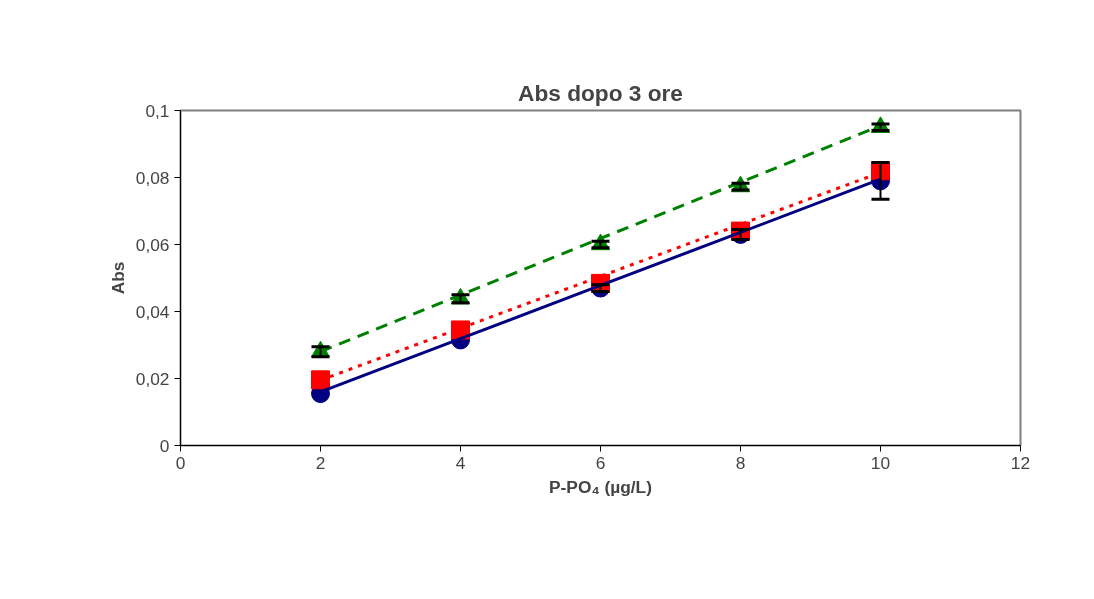  Describe the element at coordinates (117, 278) in the screenshot. I see `y-axis-title: Abs` at that location.